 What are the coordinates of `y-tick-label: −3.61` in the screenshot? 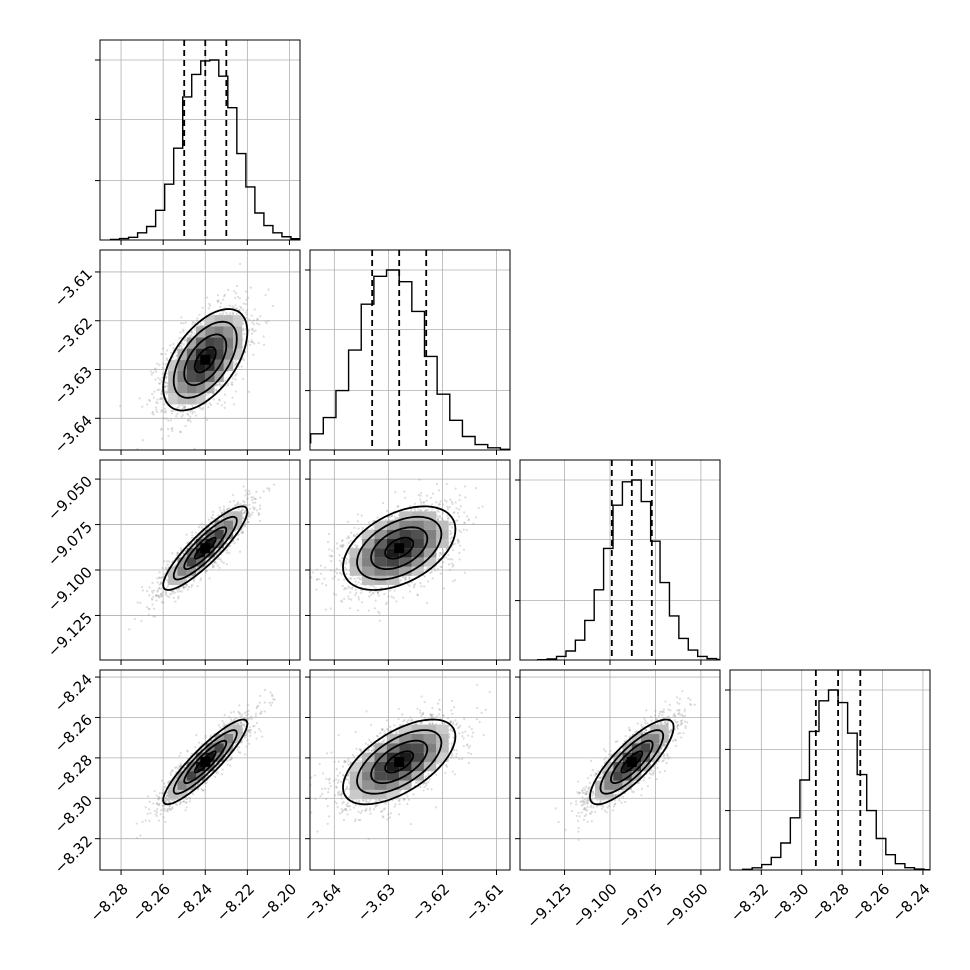 It's located at (73, 287).